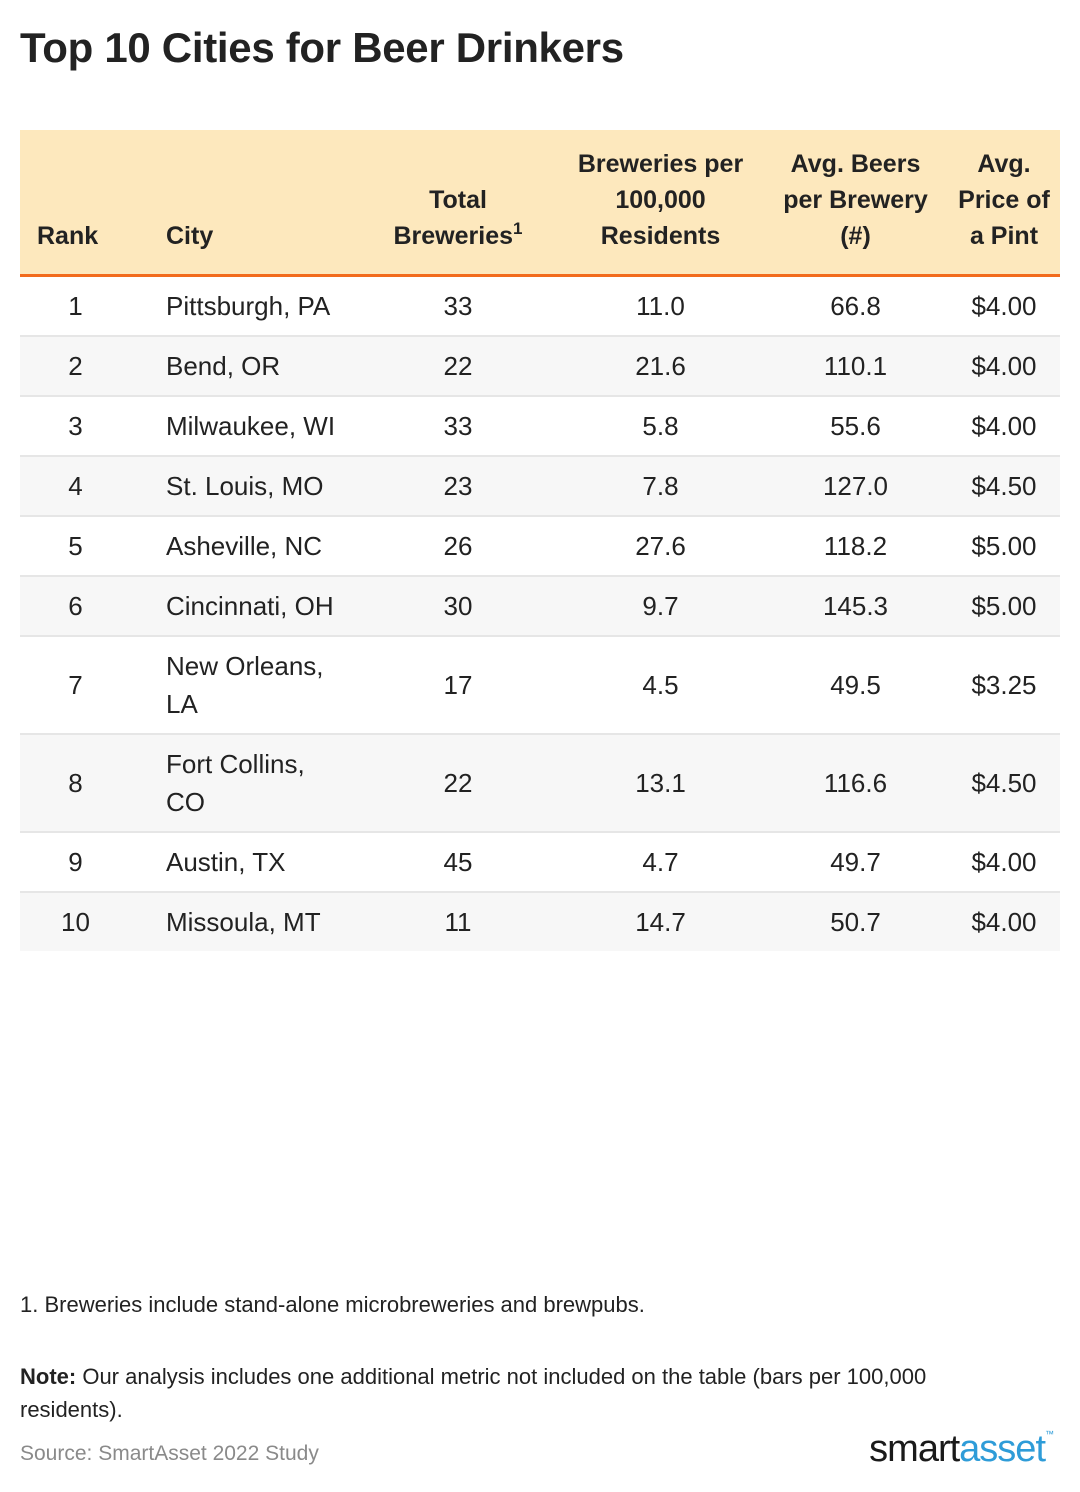  I want to click on cell-total-breweries: 17, so click(458, 684).